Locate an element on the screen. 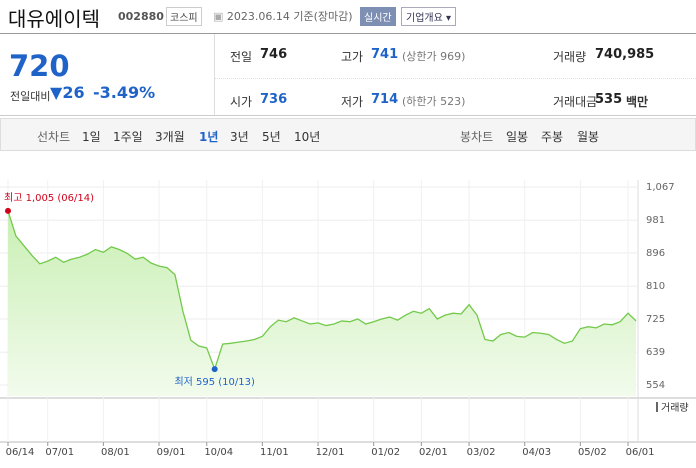 The width and height of the screenshot is (696, 468). candle-tab: 월봉 is located at coordinates (588, 137).